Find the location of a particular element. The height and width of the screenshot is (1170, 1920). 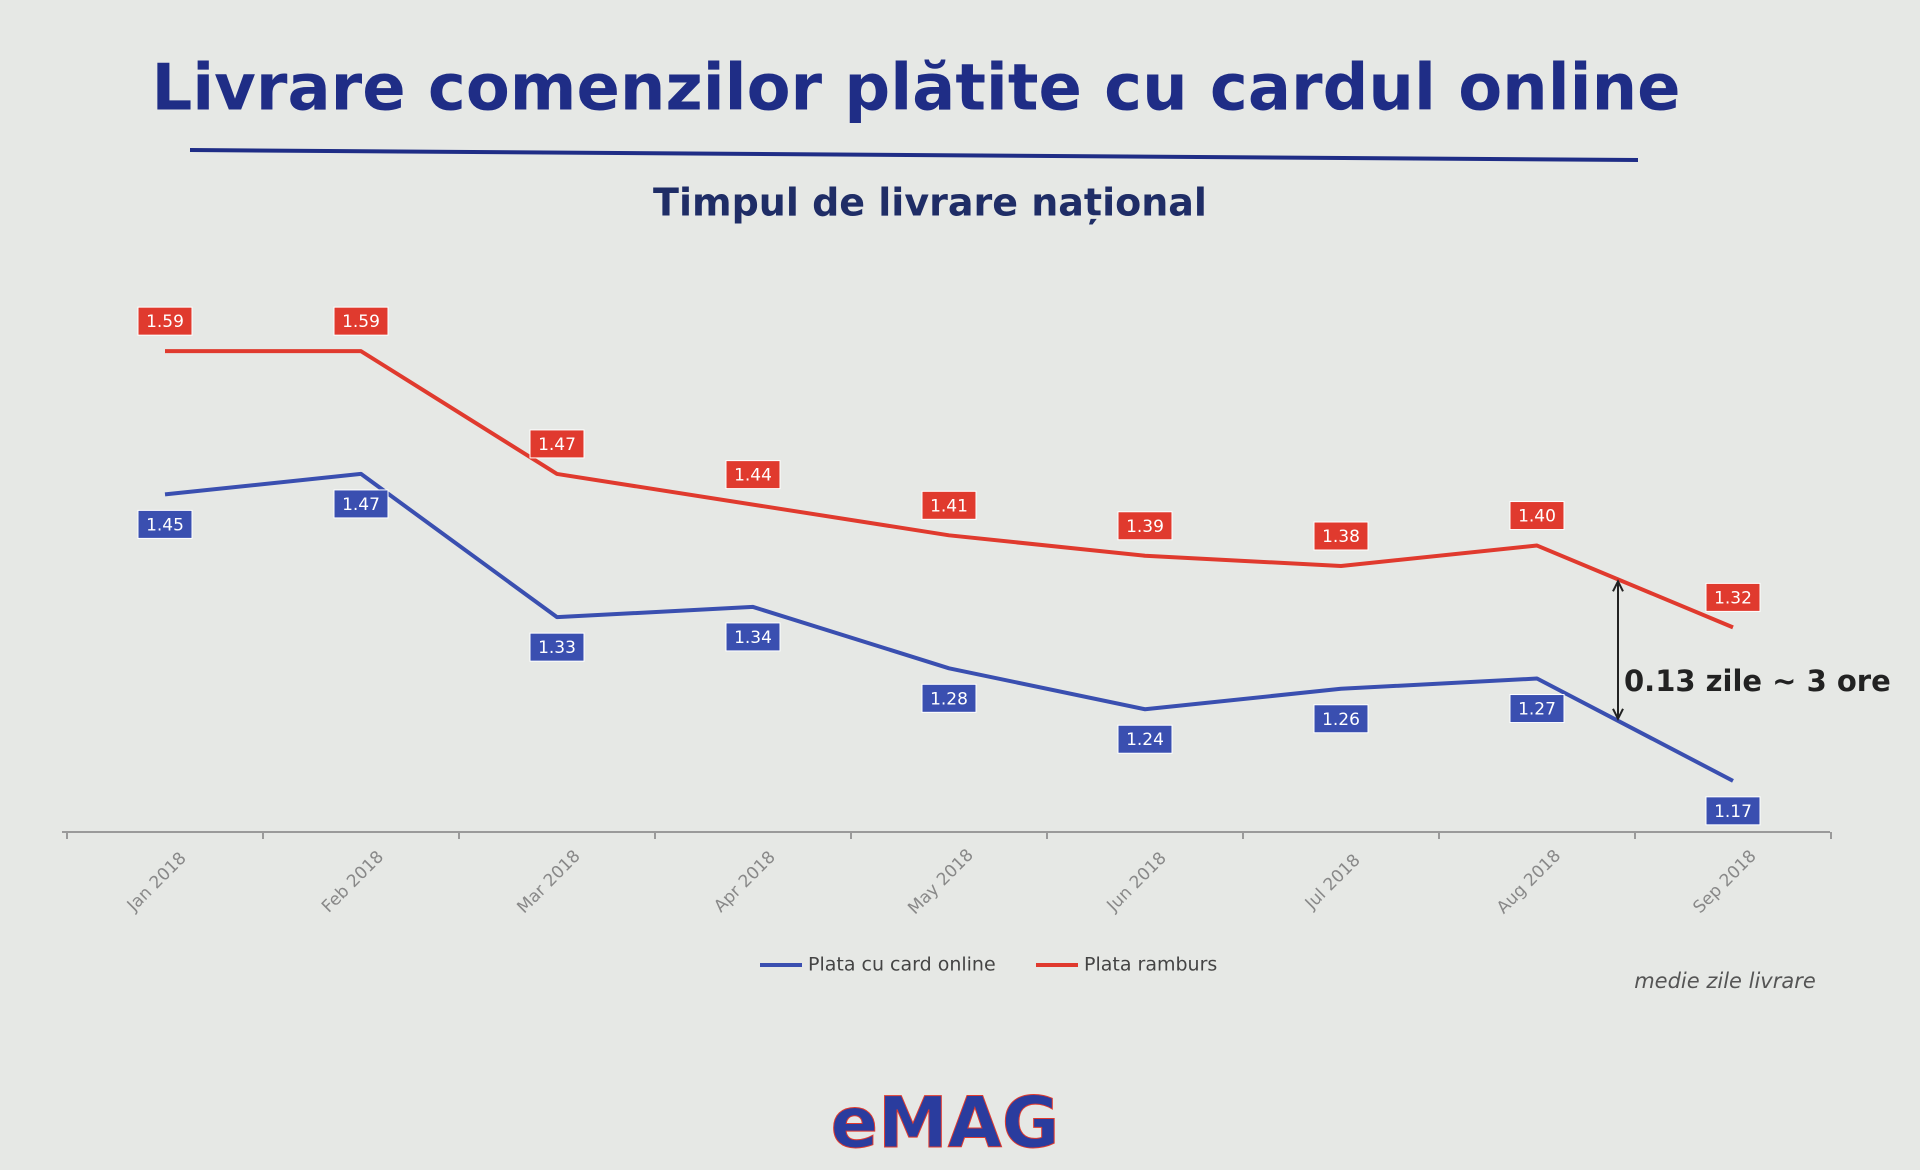

title-underline is located at coordinates (914, 155).